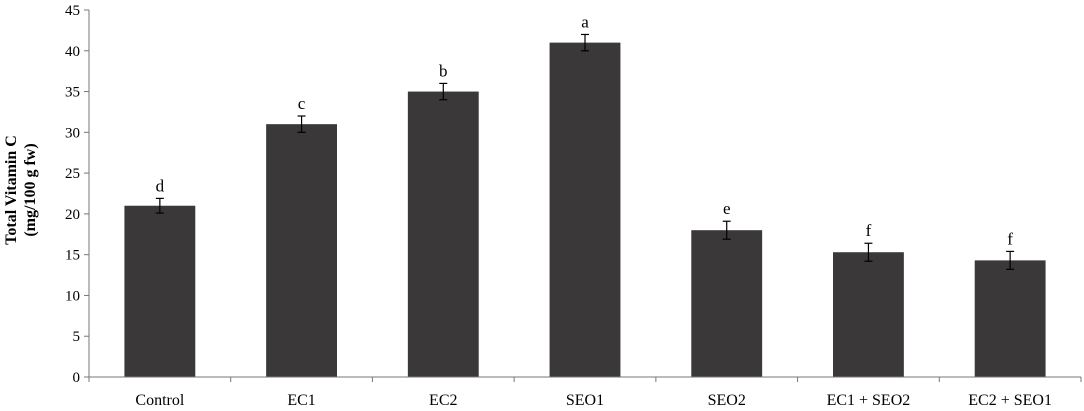  I want to click on x-category-label-0: Control, so click(159, 400).